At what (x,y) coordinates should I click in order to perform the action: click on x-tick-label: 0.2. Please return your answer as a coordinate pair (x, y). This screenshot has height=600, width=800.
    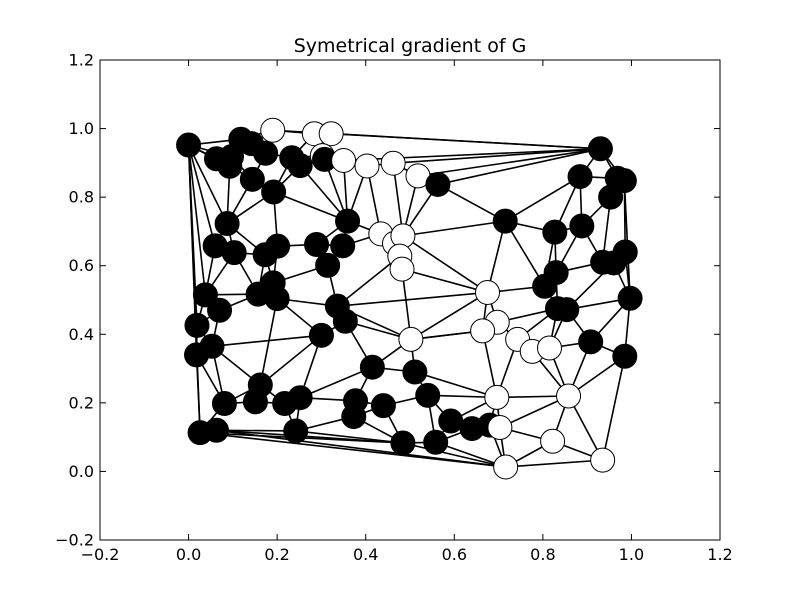
    Looking at the image, I should click on (276, 554).